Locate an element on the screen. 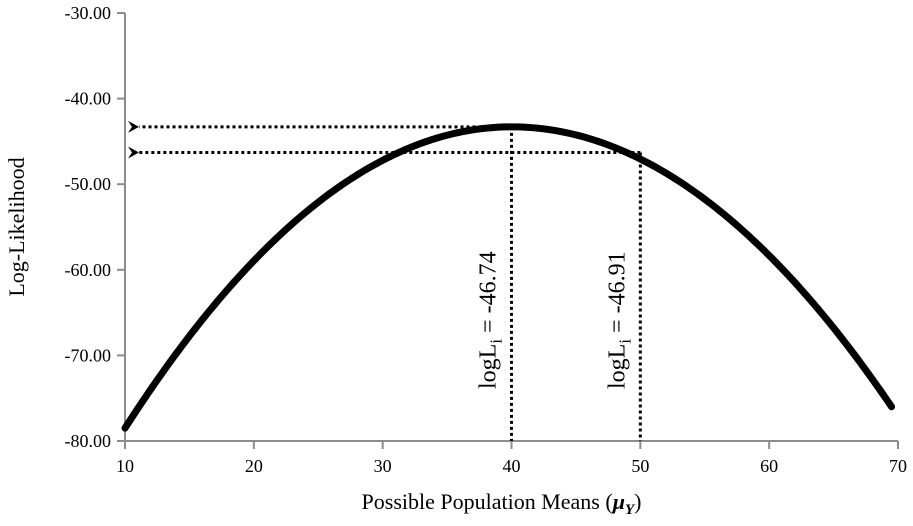 The image size is (913, 526). annotation-value: = -46.91 is located at coordinates (617, 295).